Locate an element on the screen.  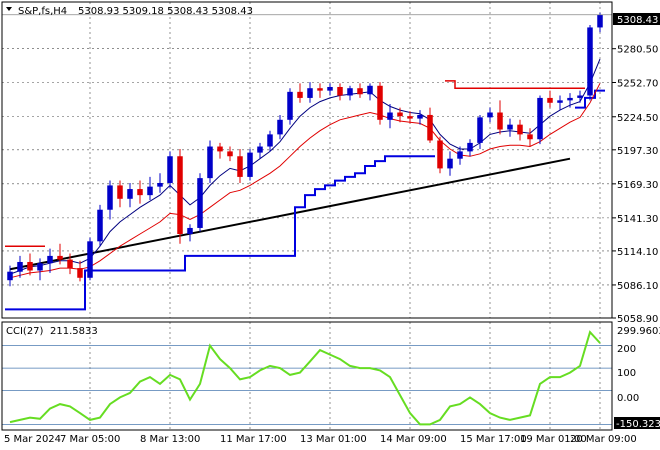
cci-level-200: 200 is located at coordinates (626, 349).